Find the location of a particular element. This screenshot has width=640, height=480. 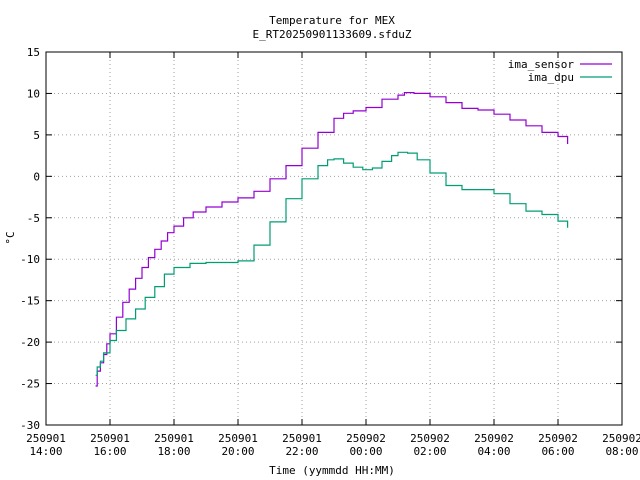

y-tick-label: -15 is located at coordinates (30, 301).